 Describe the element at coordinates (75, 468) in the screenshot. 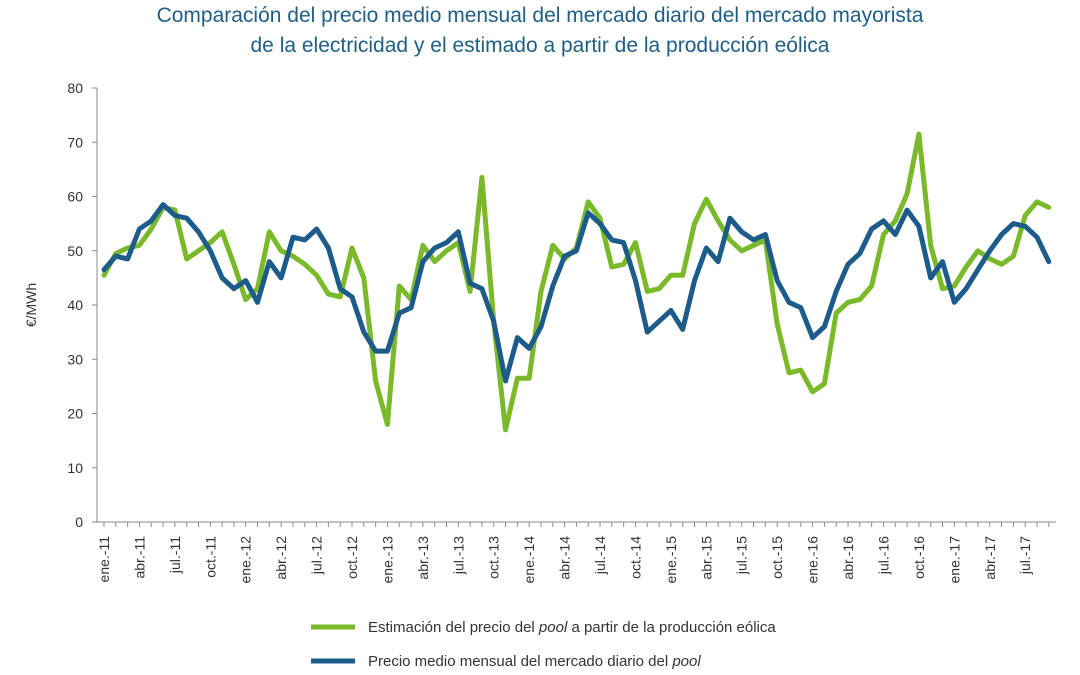

I see `y-tick-label: 10` at that location.